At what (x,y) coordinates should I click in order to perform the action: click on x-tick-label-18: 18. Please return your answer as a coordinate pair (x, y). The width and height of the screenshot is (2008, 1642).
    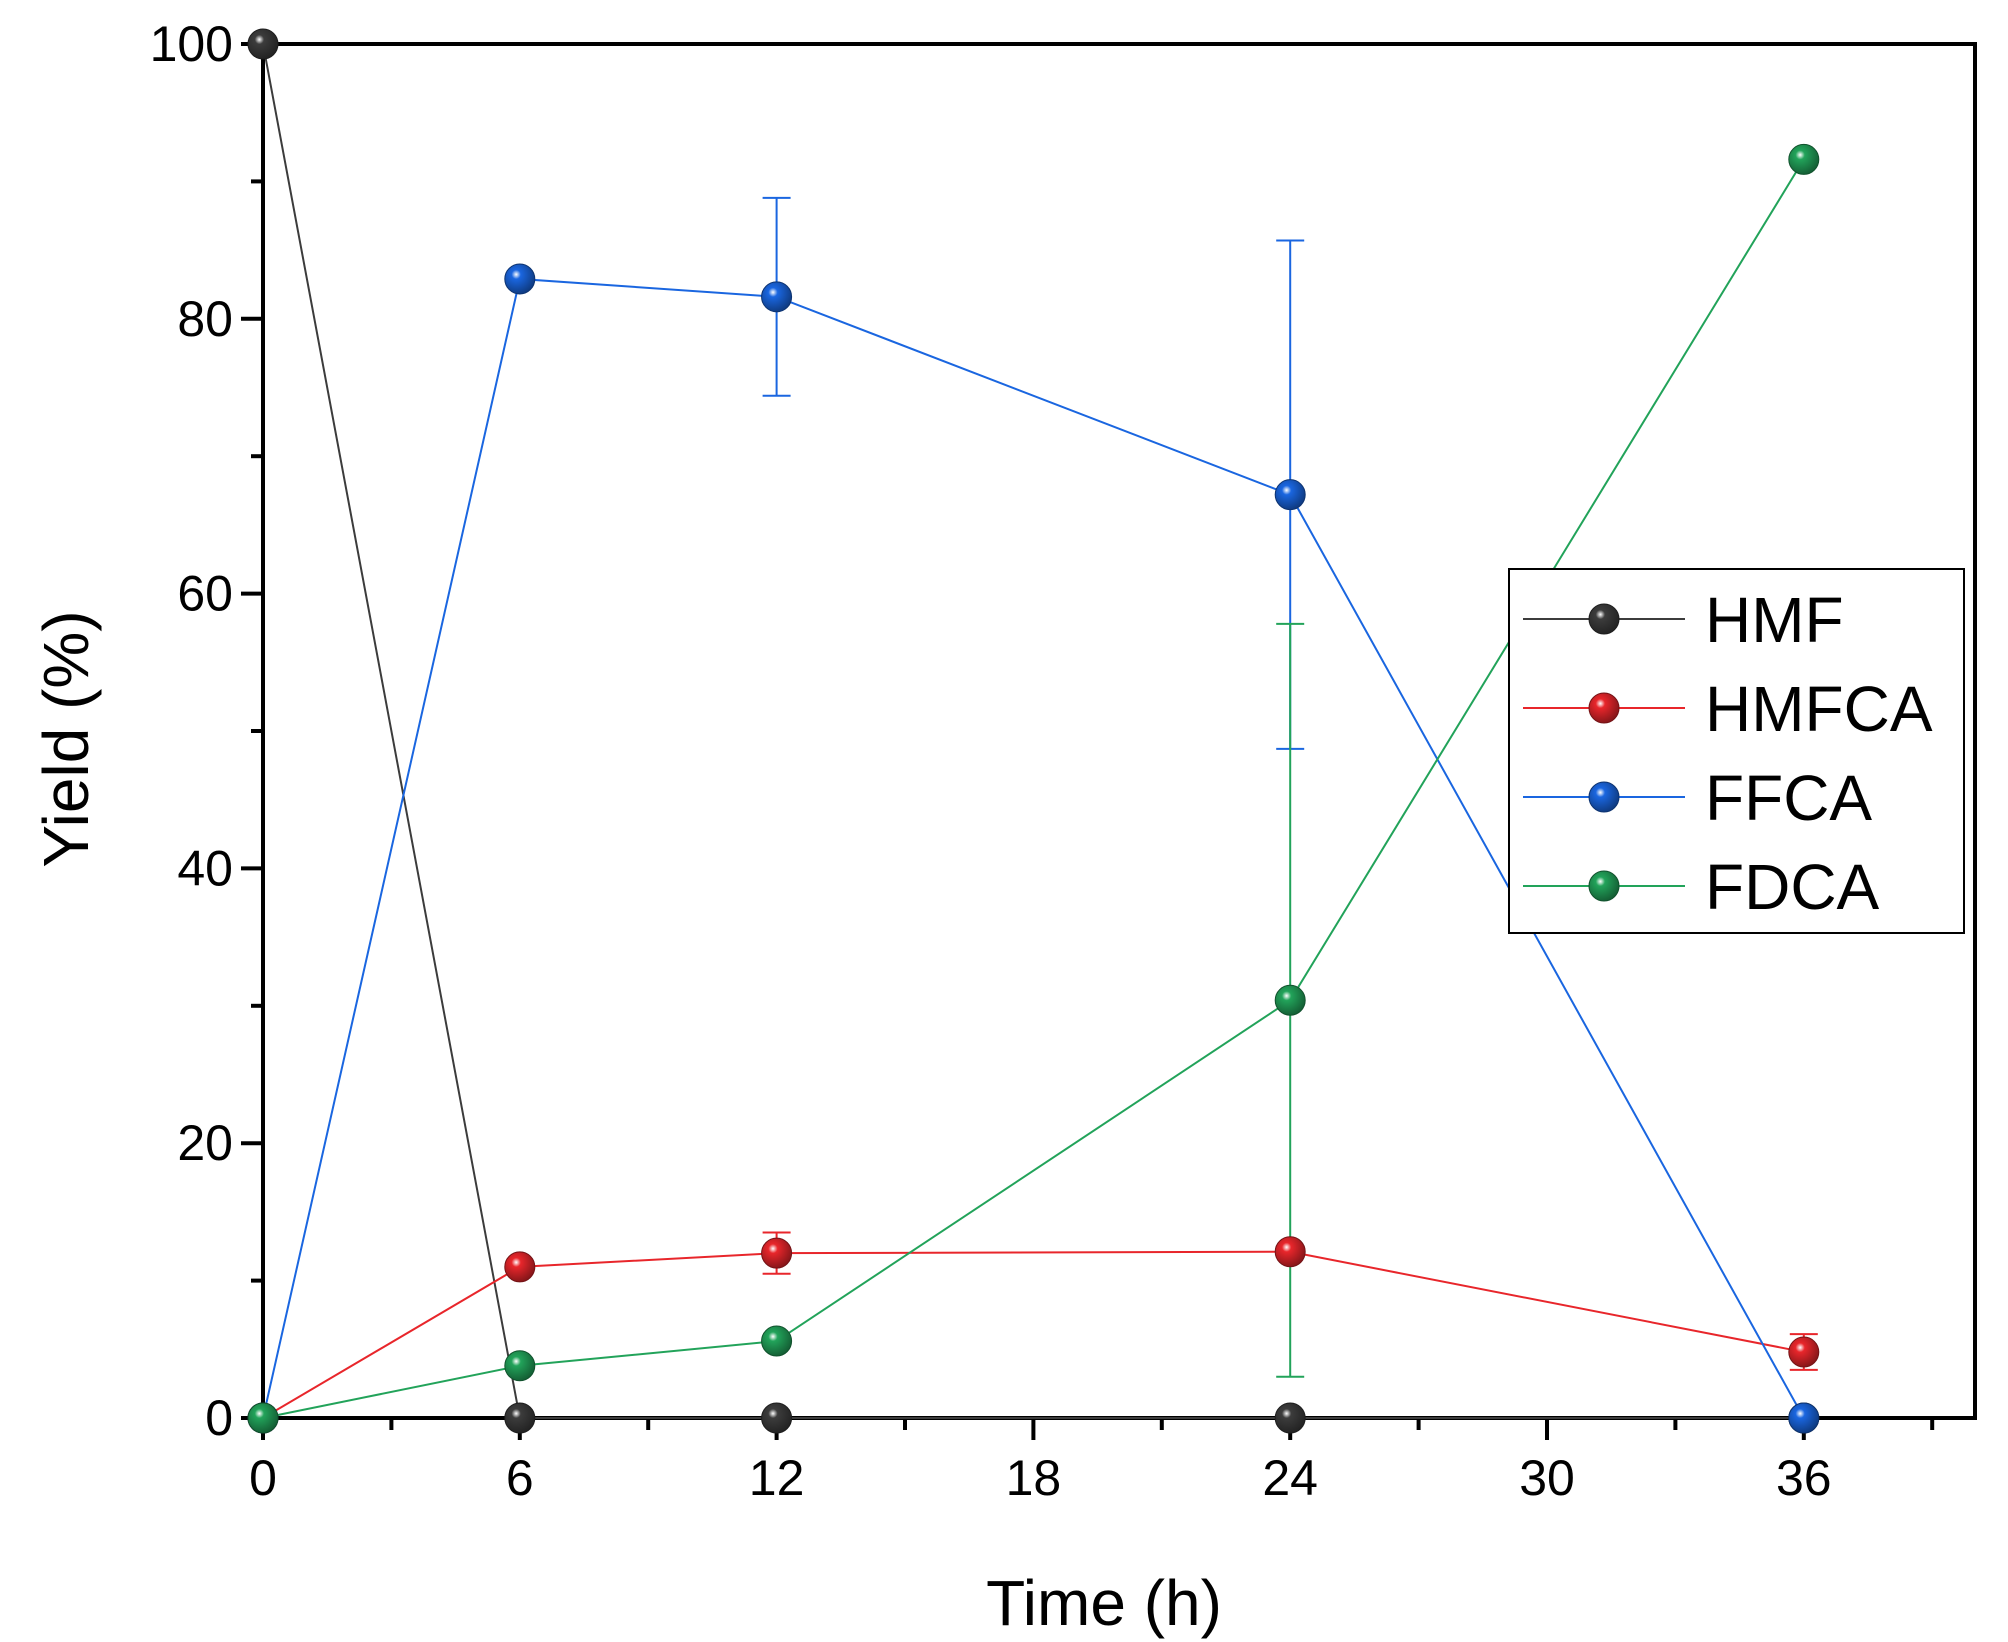
    Looking at the image, I should click on (1034, 1478).